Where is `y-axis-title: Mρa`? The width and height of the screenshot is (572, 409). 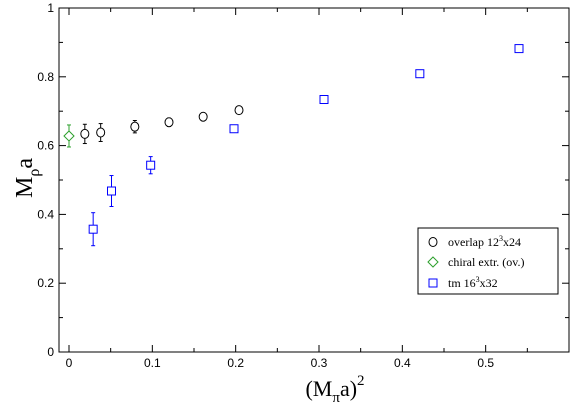 y-axis-title: Mρa is located at coordinates (27, 178).